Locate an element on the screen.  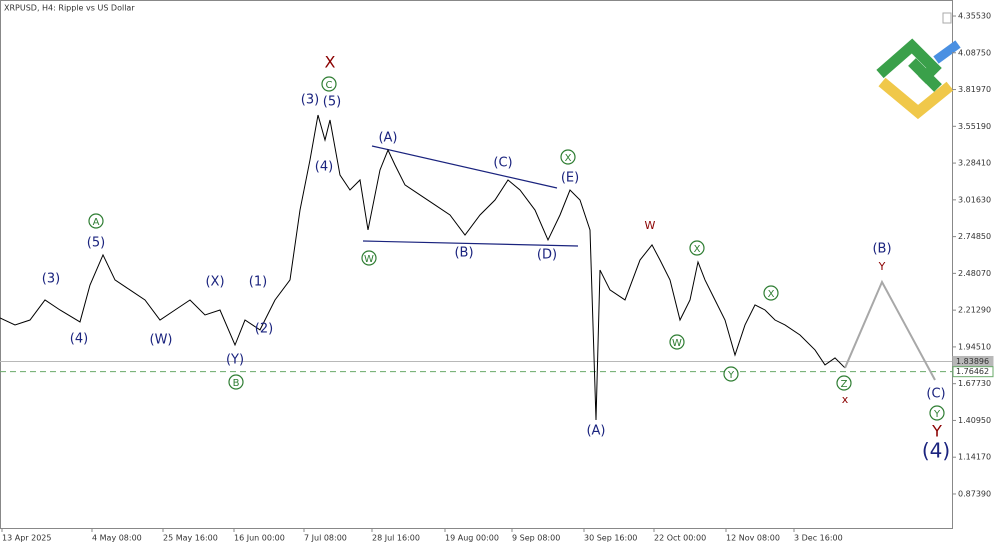
x-tick-label: 12 Nov 08:00 is located at coordinates (753, 538).